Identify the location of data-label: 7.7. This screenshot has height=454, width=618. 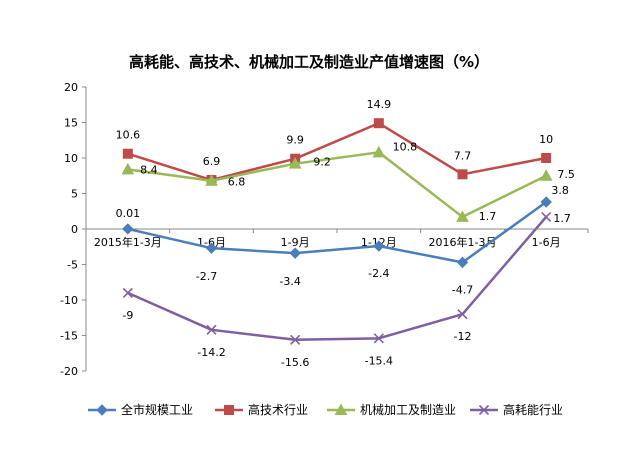
(463, 155).